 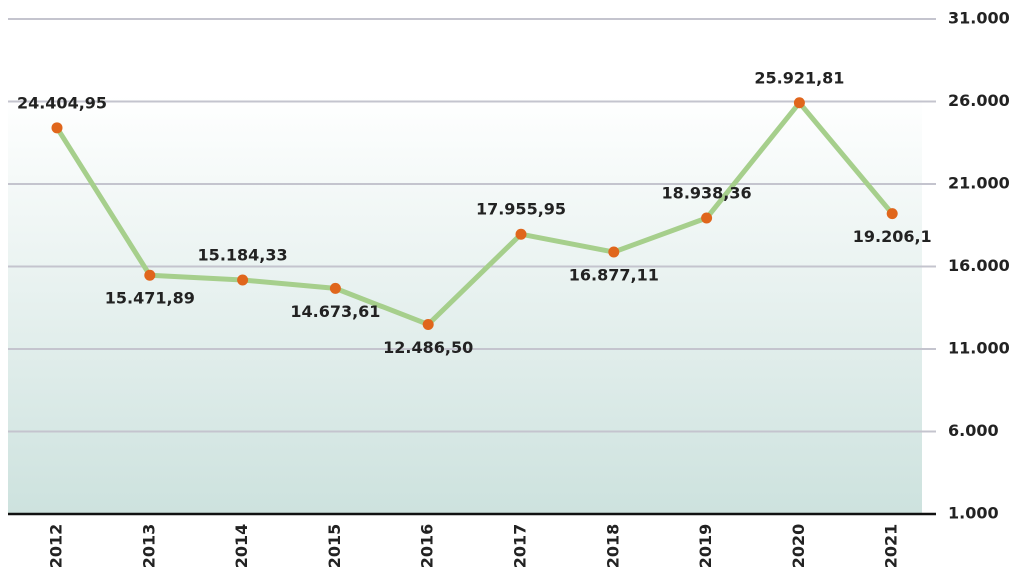 What do you see at coordinates (973, 430) in the screenshot?
I see `y-tick-label: 6.000` at bounding box center [973, 430].